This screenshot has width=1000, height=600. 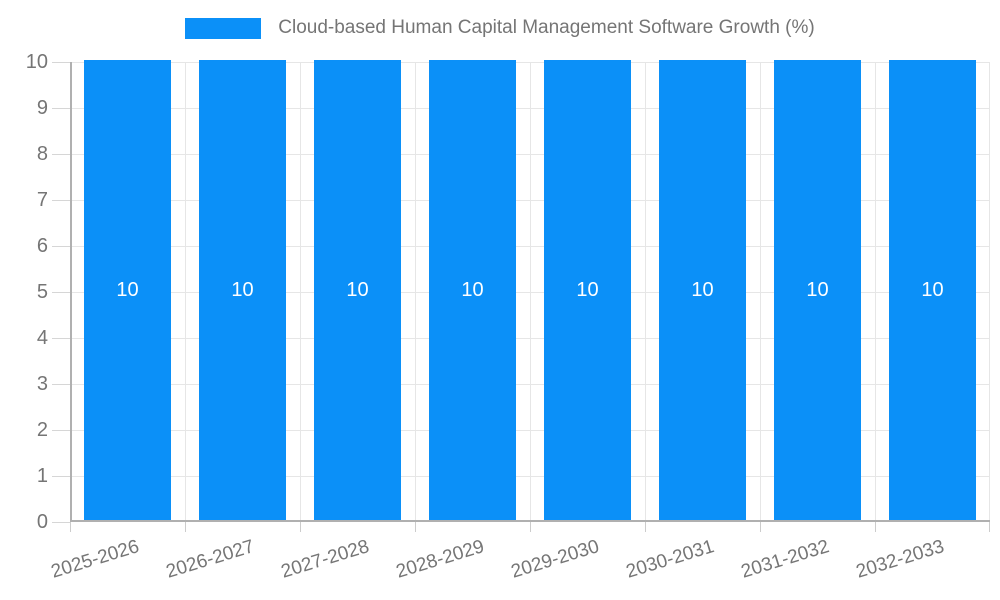 I want to click on bar-2027-2028: 10, so click(x=357, y=290).